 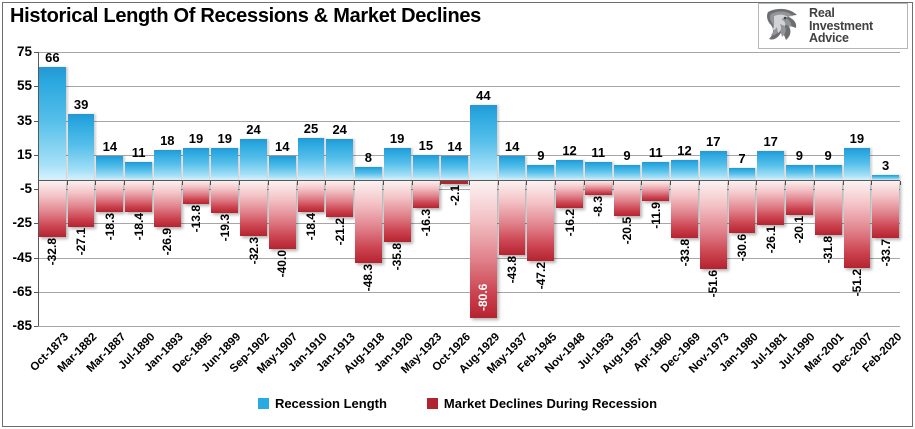 I want to click on recession-length-value-label: 17, so click(x=770, y=142).